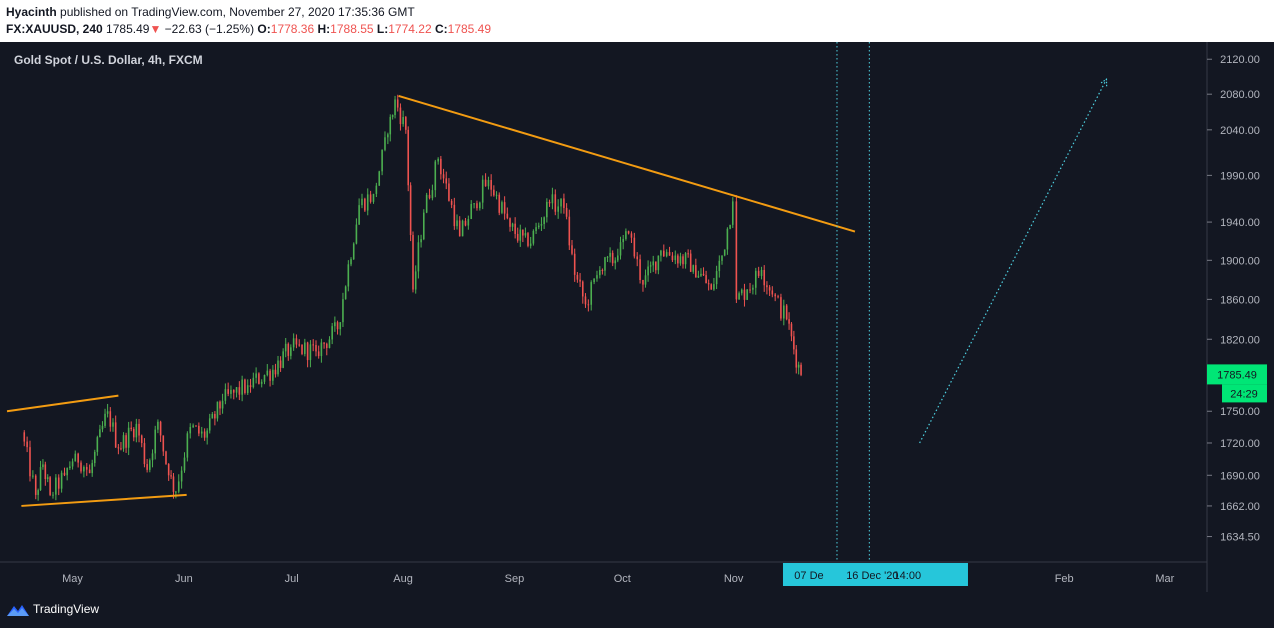 This screenshot has height=628, width=1274. Describe the element at coordinates (18, 610) in the screenshot. I see `tradingview-logo-icon` at that location.